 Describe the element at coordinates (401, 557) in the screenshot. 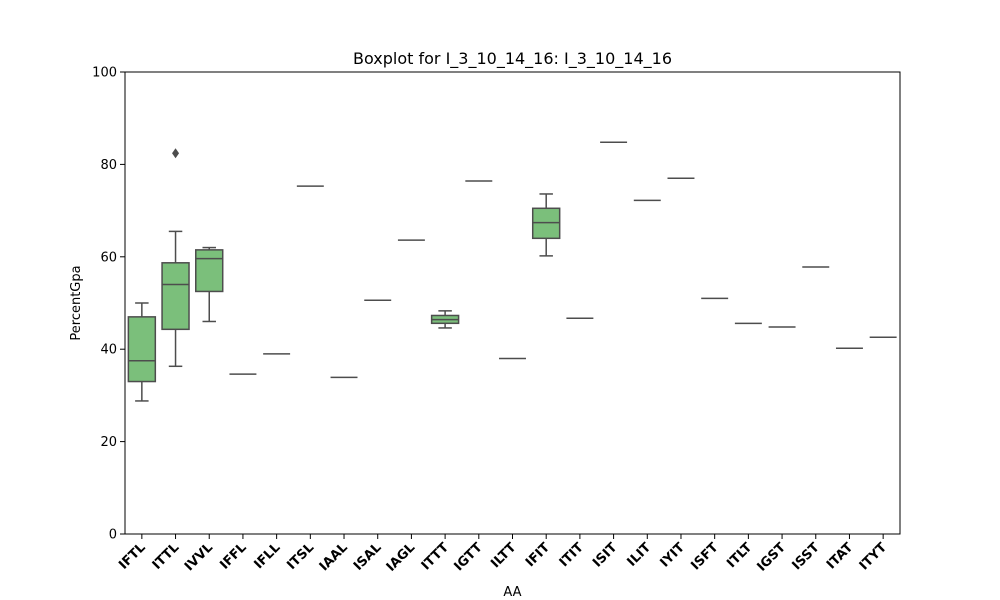

I see `x-tick-label: IAGL` at that location.